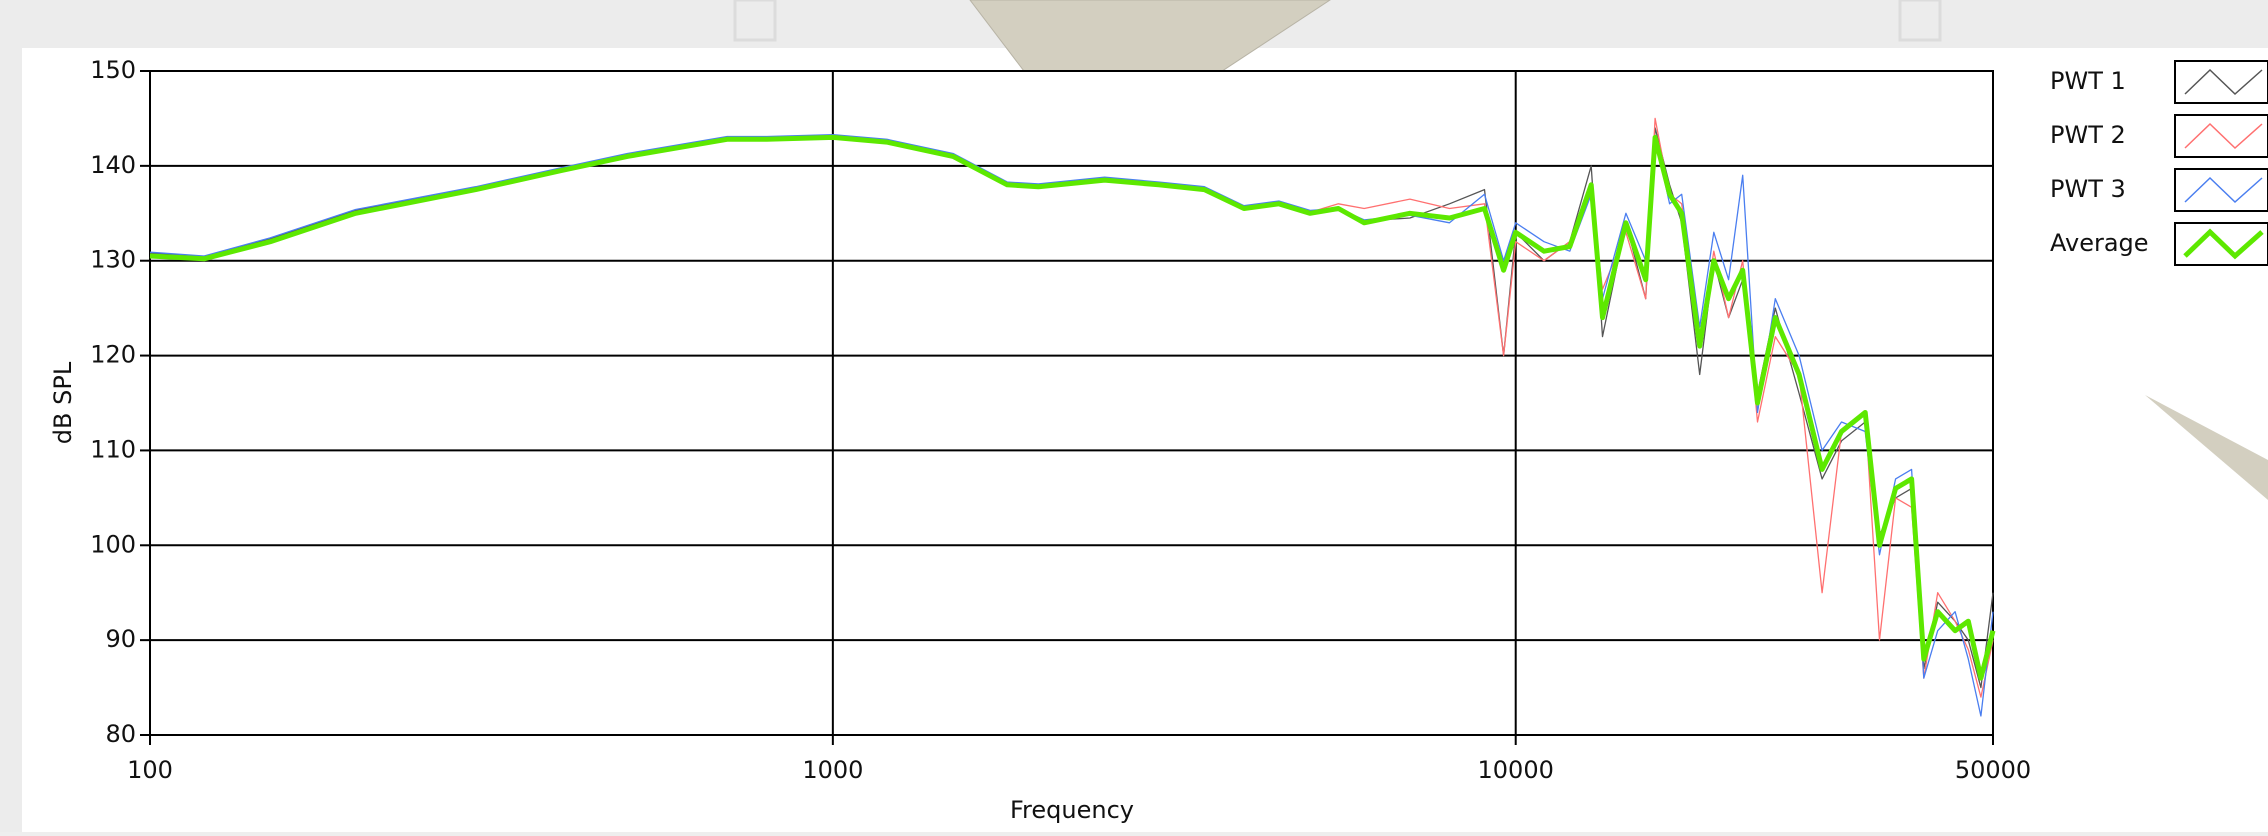  I want to click on y-tick-label: 120, so click(113, 355).